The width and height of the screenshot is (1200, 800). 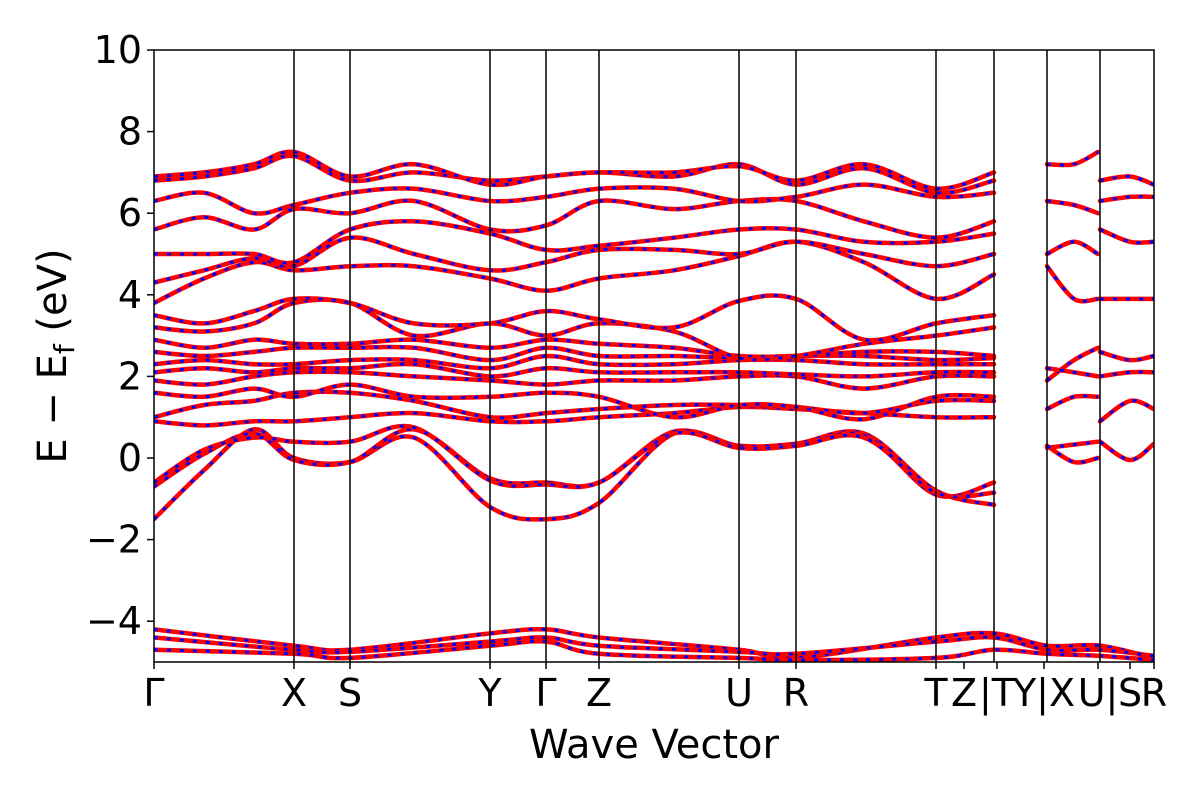 I want to click on band-11-dashed, so click(x=574, y=330).